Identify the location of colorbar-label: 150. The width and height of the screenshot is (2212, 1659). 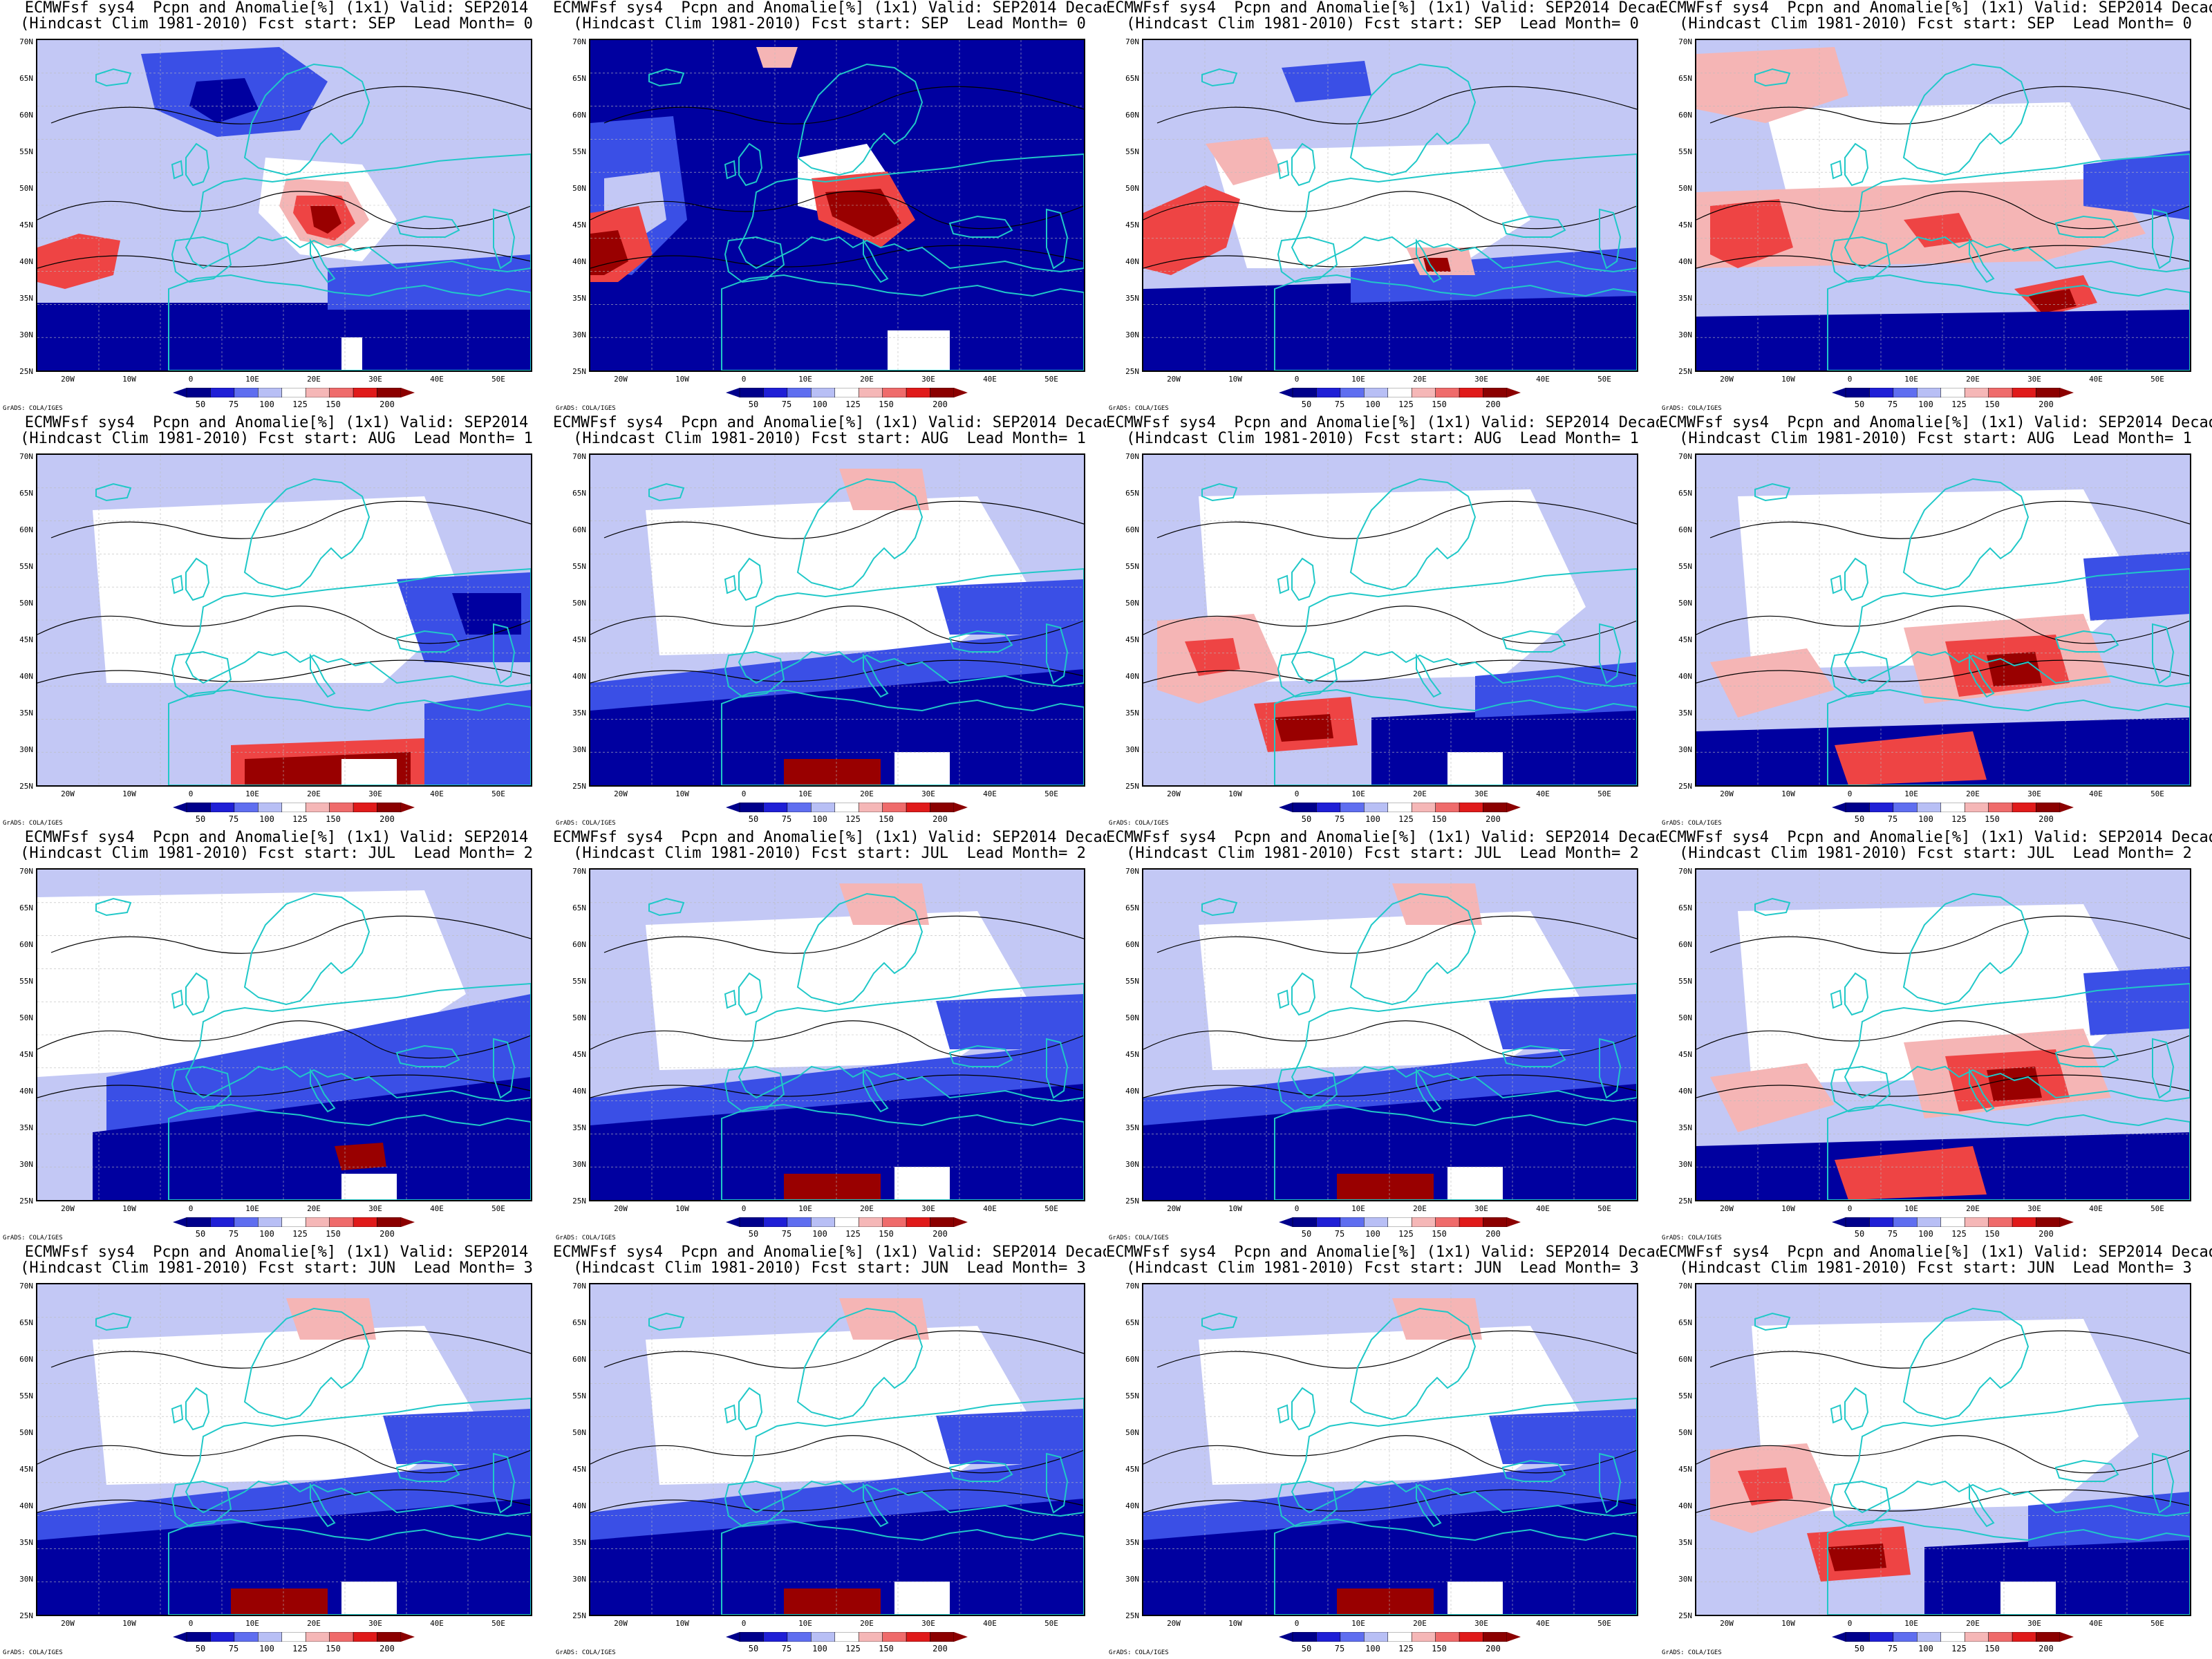
(333, 1648).